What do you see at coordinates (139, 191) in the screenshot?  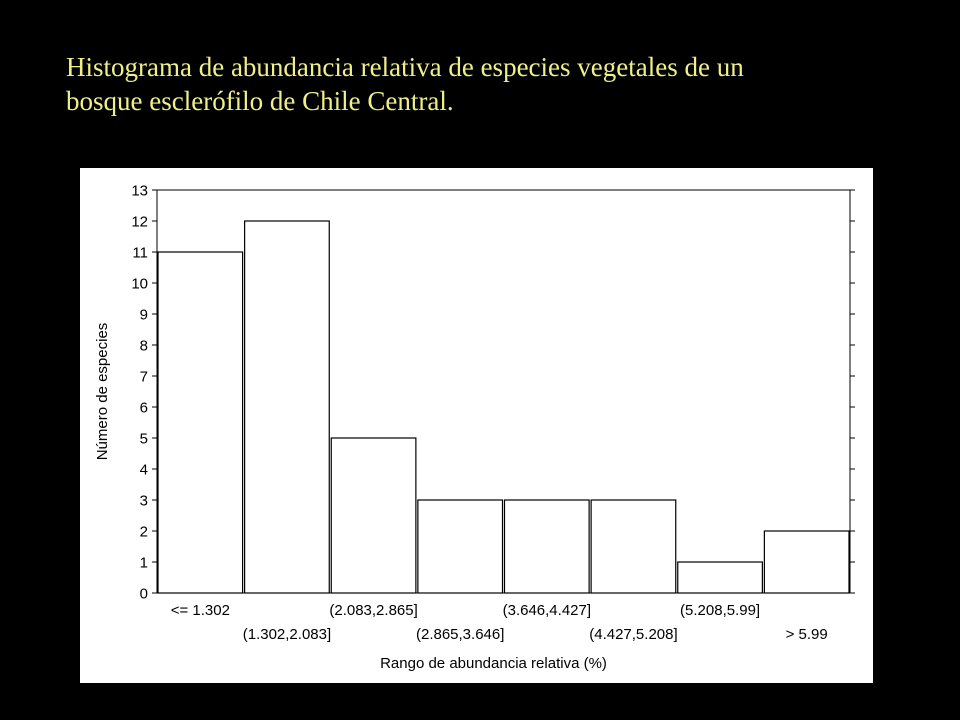 I see `y-tick-label: 13` at bounding box center [139, 191].